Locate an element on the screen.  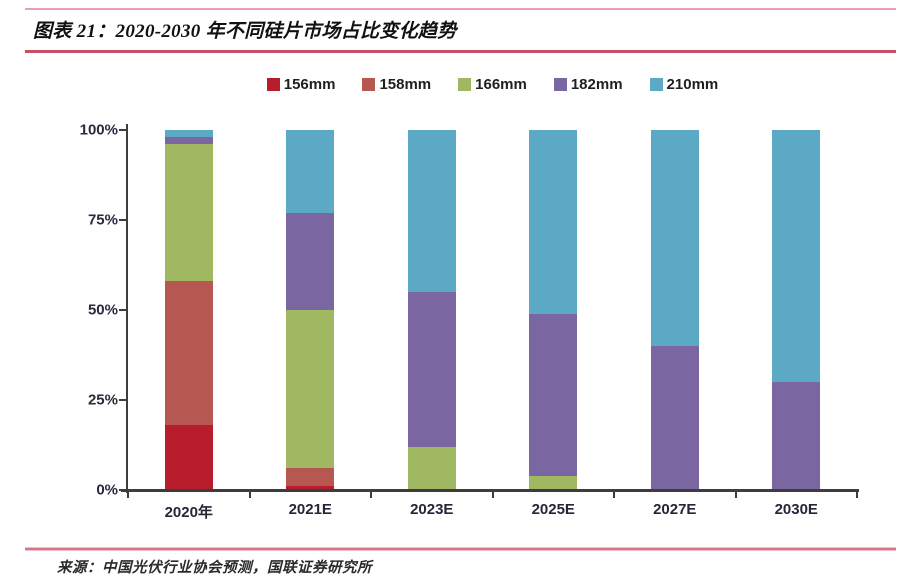
bar-column-2027E is located at coordinates (675, 310).